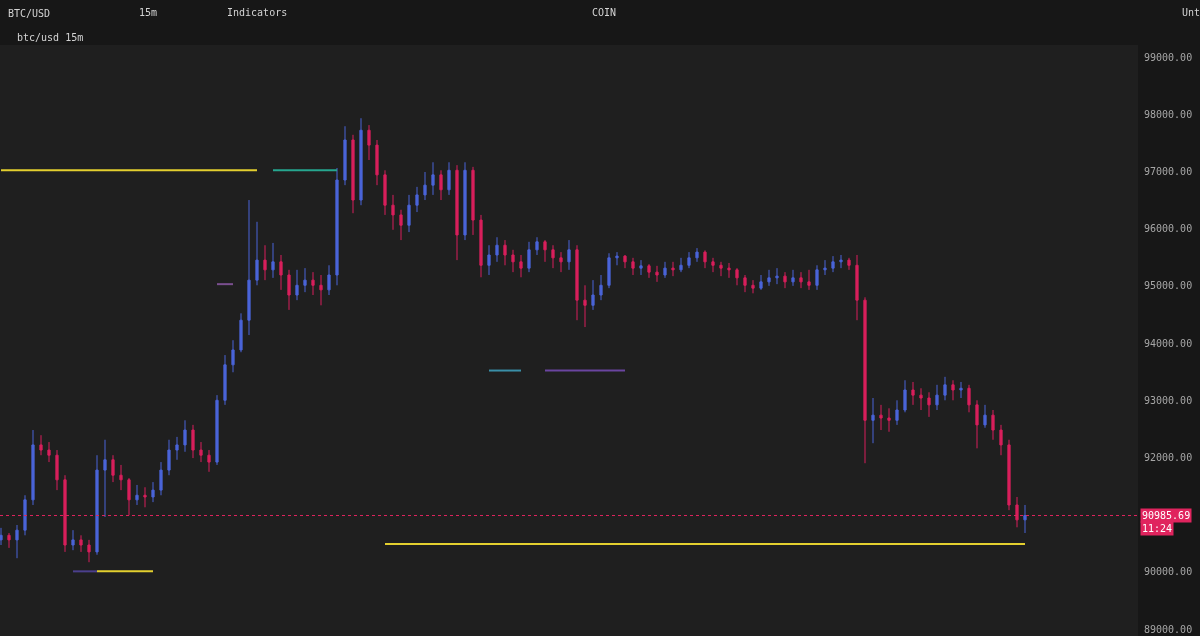  What do you see at coordinates (1168, 229) in the screenshot?
I see `y-tick-label: 96000.00` at bounding box center [1168, 229].